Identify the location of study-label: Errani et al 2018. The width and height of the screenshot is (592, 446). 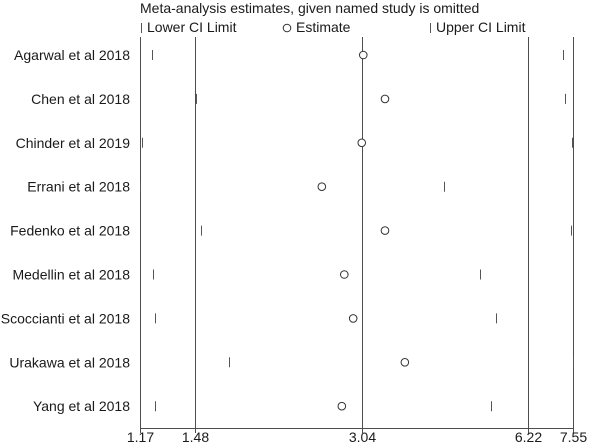
(78, 187).